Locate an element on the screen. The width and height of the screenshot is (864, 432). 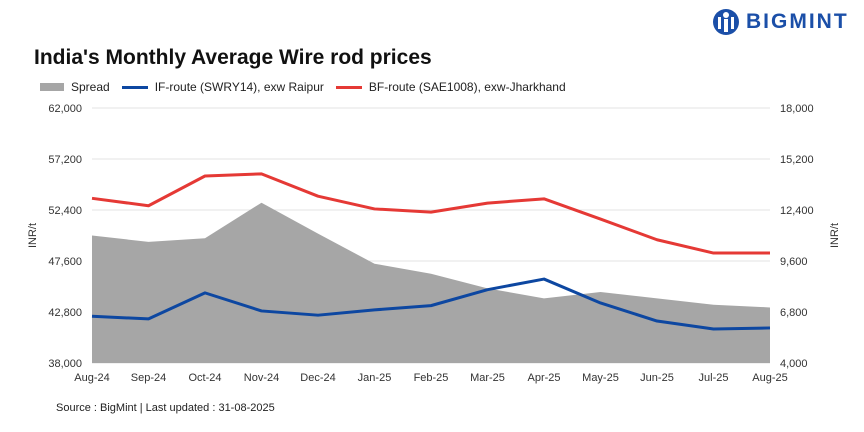
x-tick-label: Dec-24 is located at coordinates (317, 378).